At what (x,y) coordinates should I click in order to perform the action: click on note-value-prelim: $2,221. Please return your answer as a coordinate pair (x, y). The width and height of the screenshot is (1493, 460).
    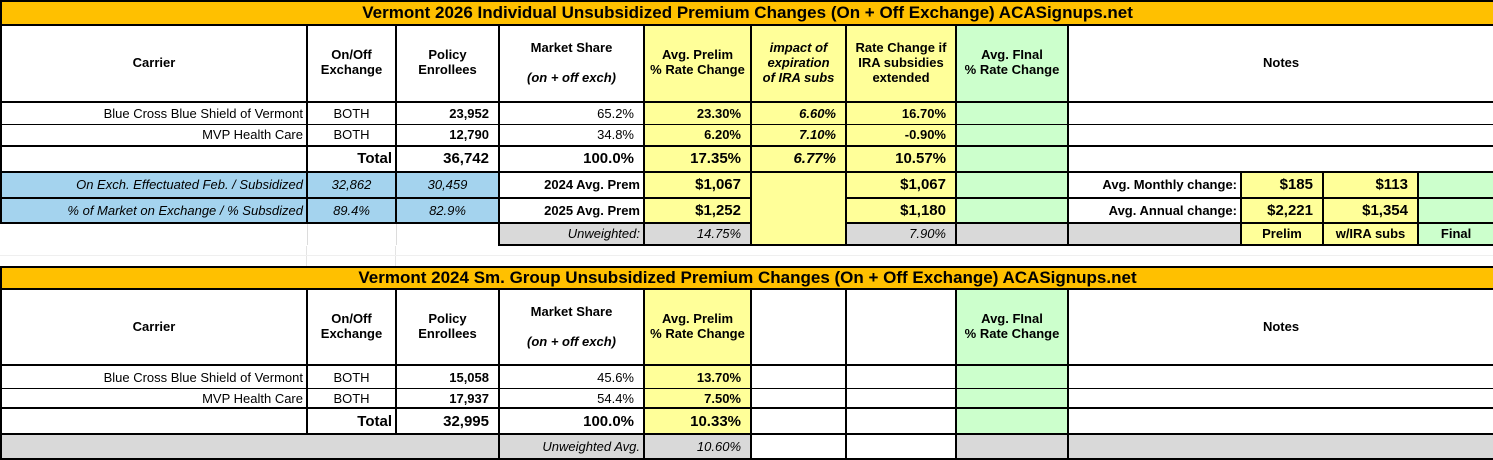
    Looking at the image, I should click on (1282, 210).